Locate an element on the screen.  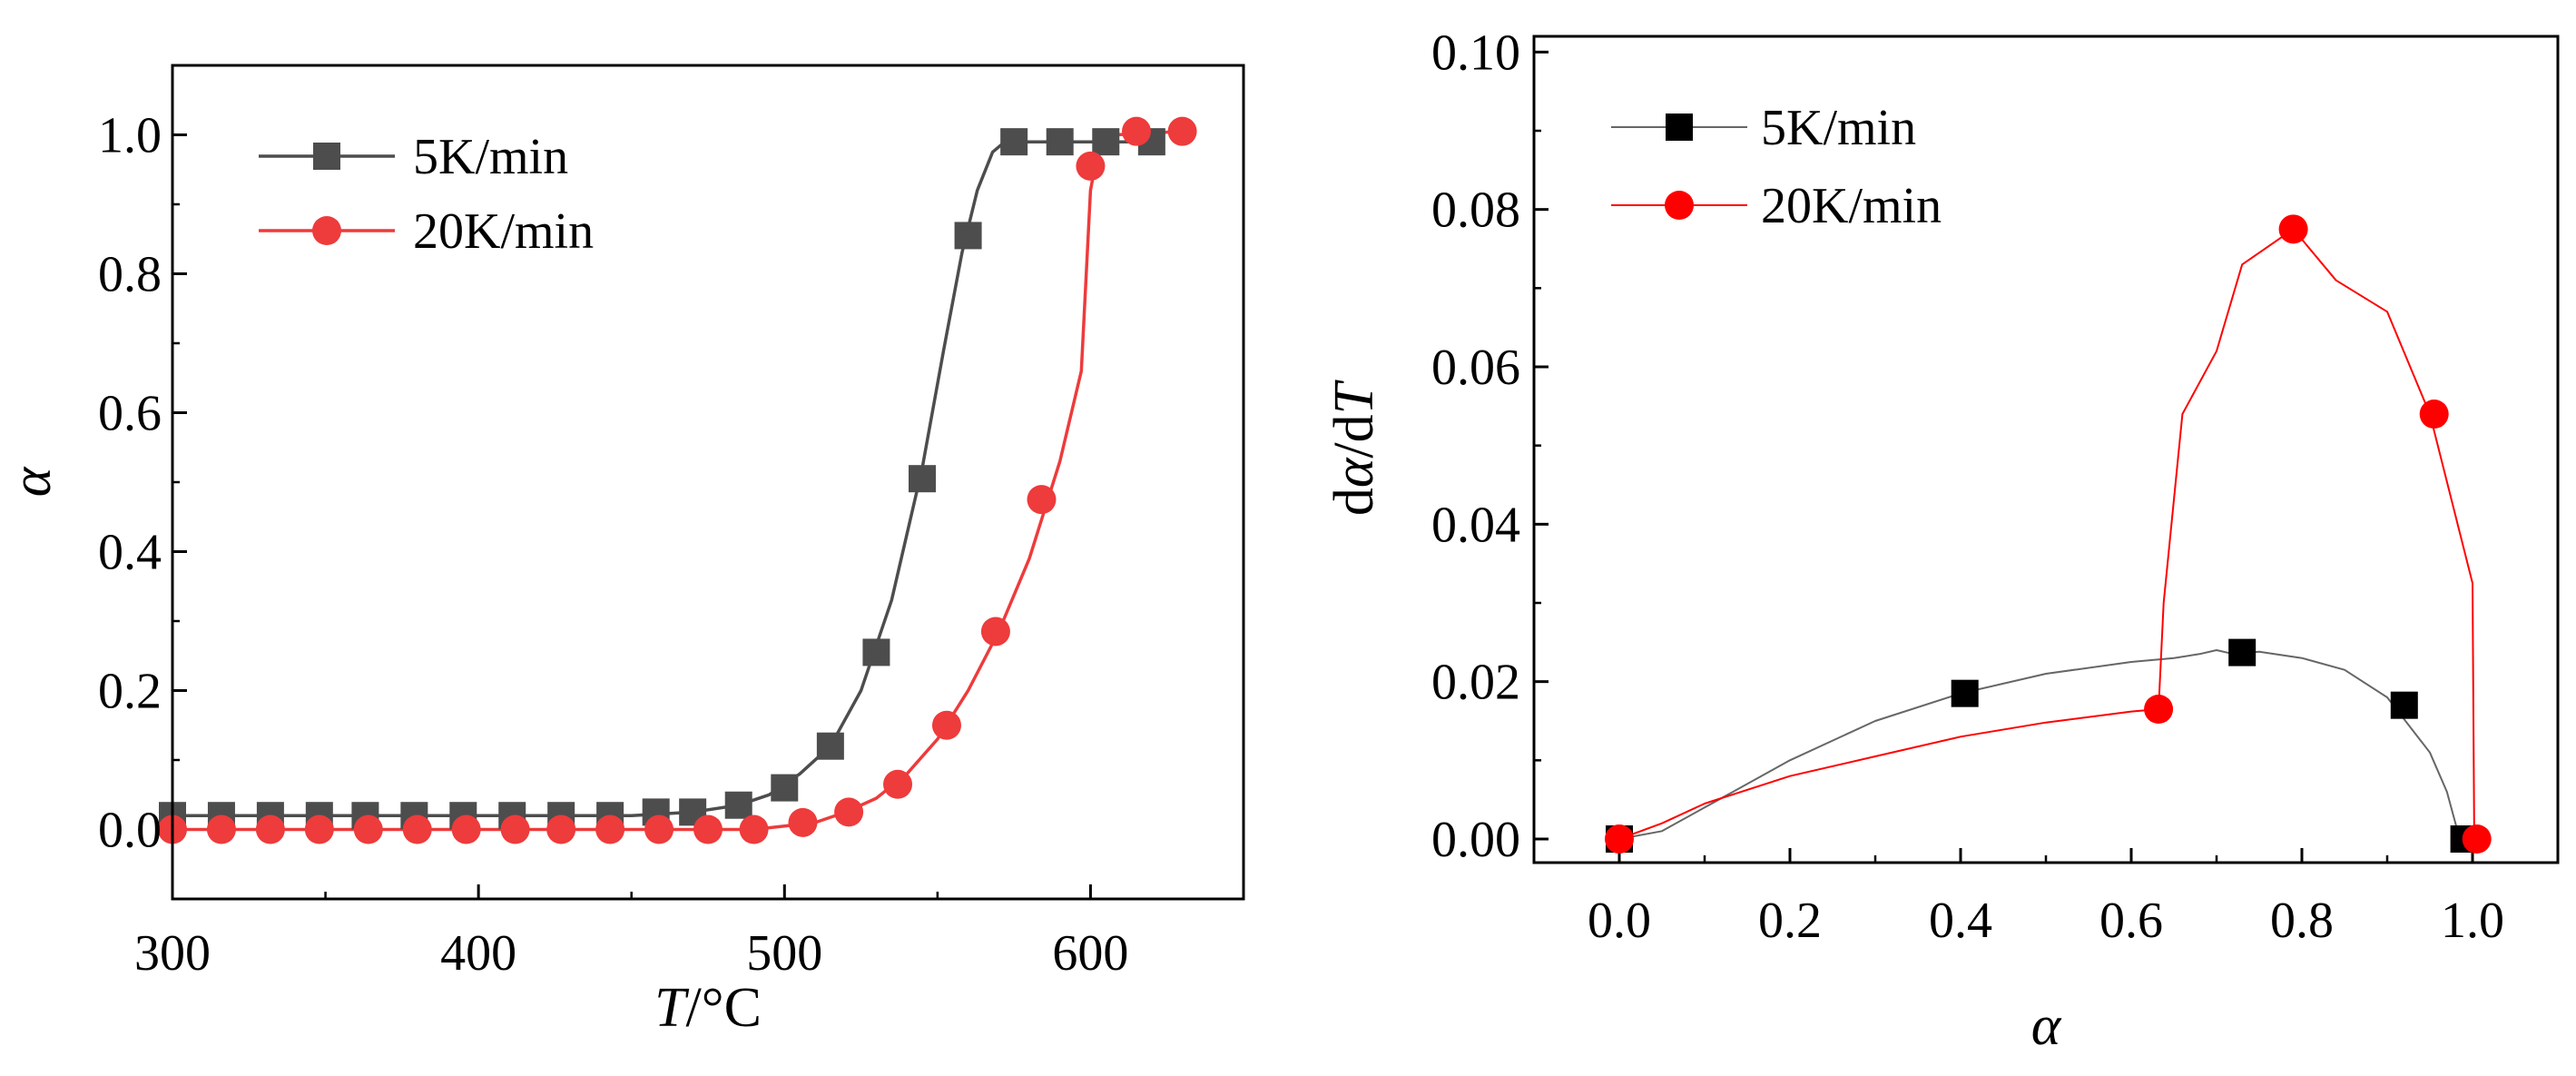
y-tick-label-0-10: 0.10 is located at coordinates (1475, 53).